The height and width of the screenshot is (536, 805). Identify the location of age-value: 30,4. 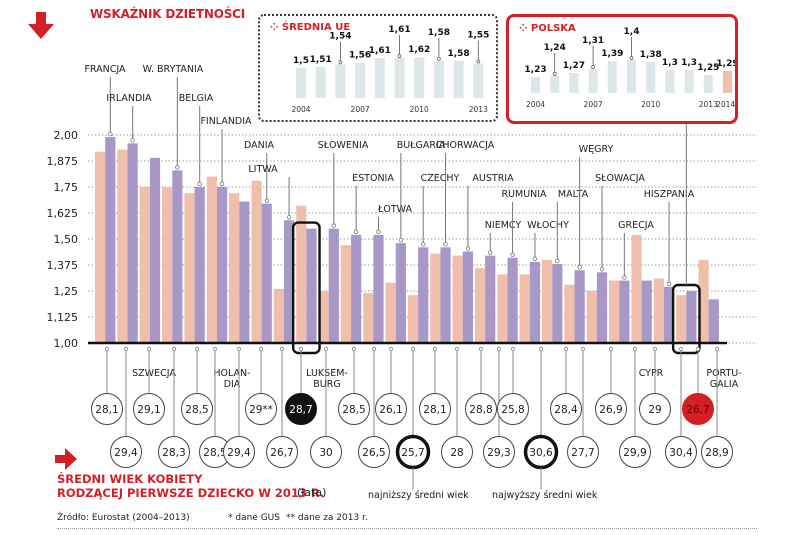
(681, 453).